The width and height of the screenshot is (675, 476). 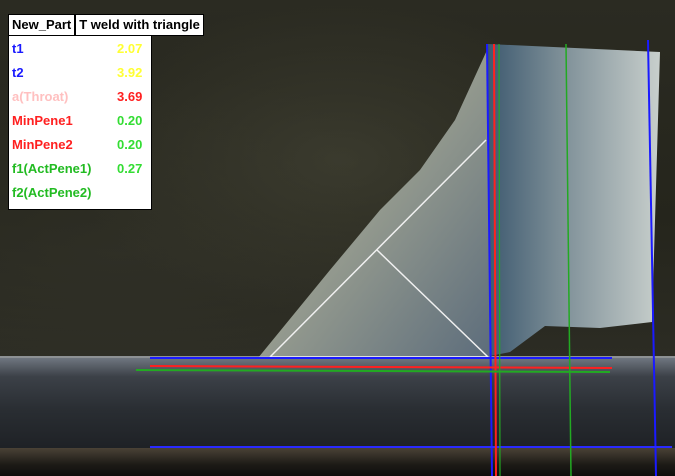 I want to click on red-vertical-line, so click(x=495, y=259).